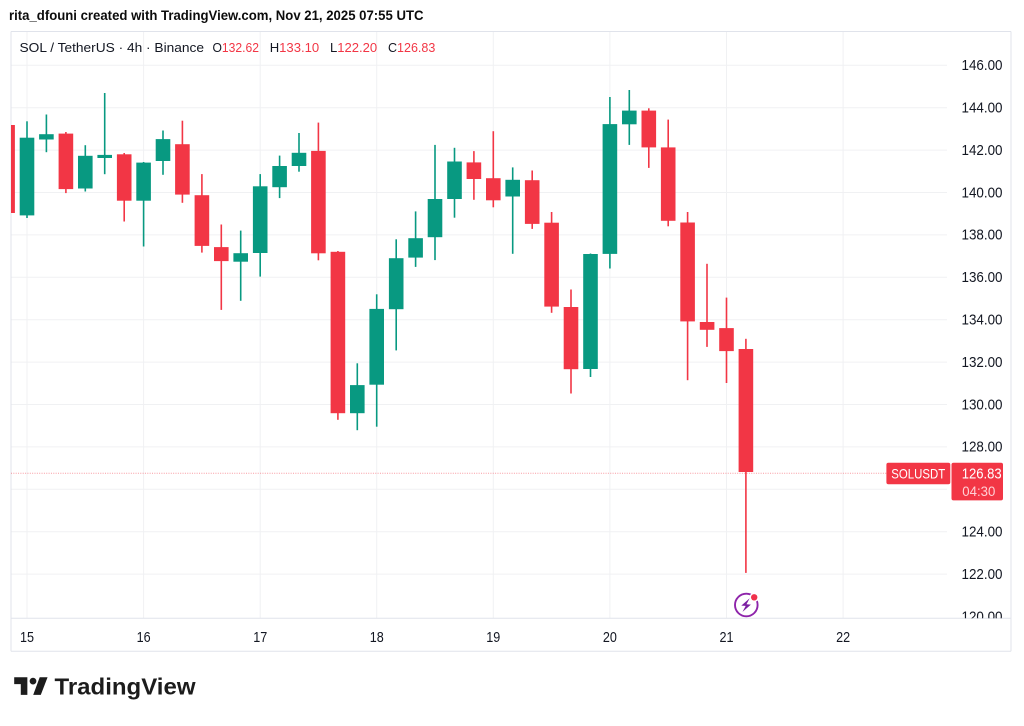  Describe the element at coordinates (978, 491) in the screenshot. I see `svg-text: 04:30` at that location.